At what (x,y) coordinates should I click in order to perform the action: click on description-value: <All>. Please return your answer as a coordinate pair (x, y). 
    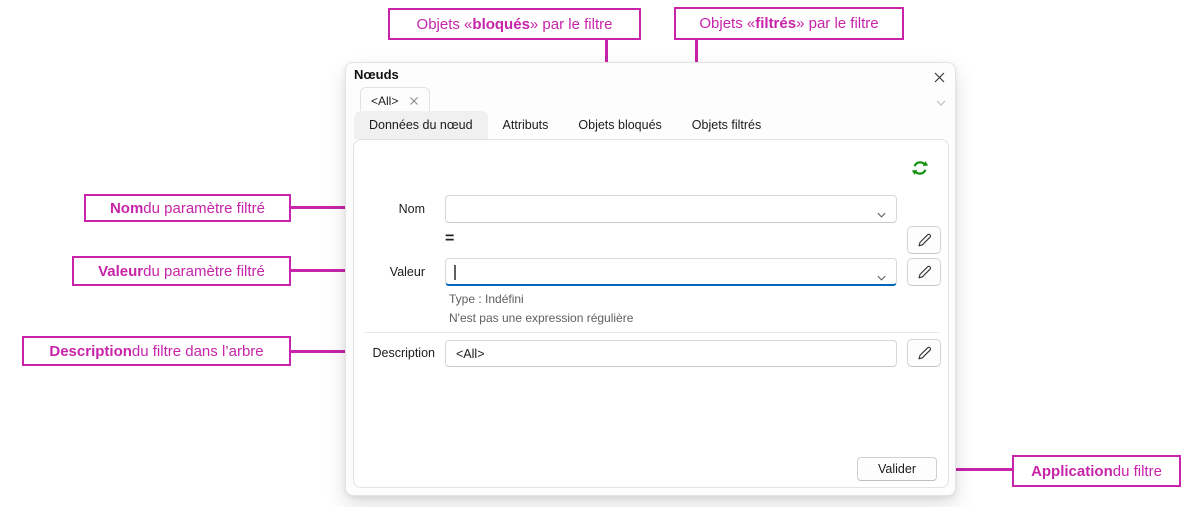
    Looking at the image, I should click on (470, 353).